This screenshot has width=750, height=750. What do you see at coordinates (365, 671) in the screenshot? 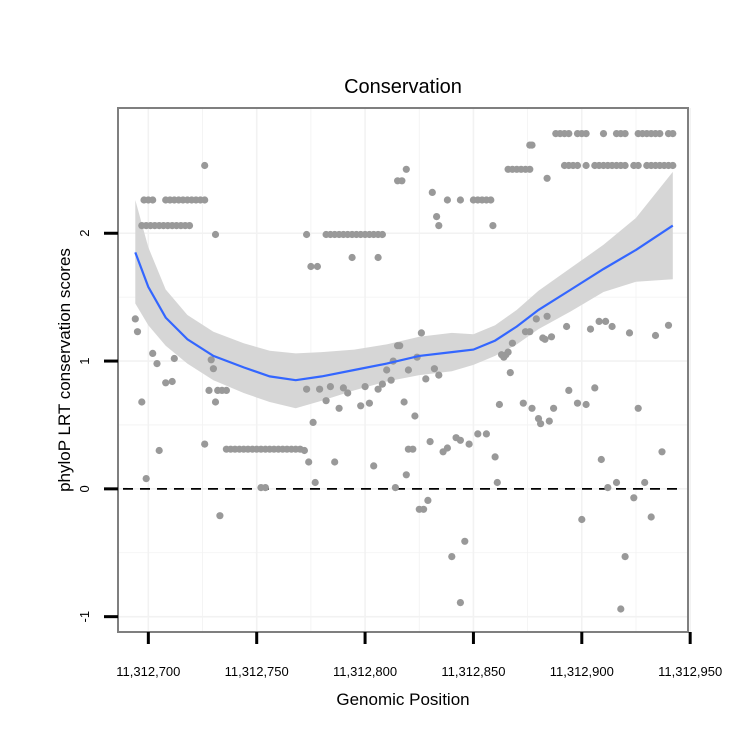
I see `x-tick-label: 11,312,800` at bounding box center [365, 671].